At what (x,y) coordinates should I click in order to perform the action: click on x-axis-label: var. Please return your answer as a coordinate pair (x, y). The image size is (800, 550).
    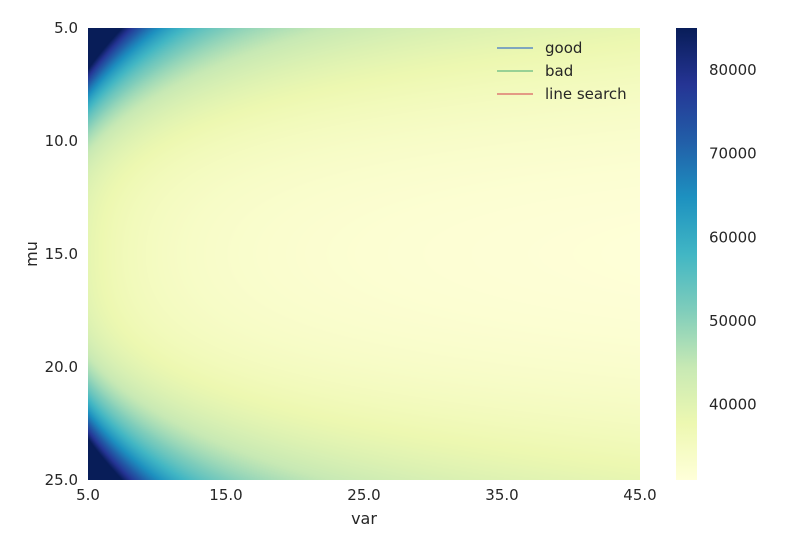
    Looking at the image, I should click on (364, 518).